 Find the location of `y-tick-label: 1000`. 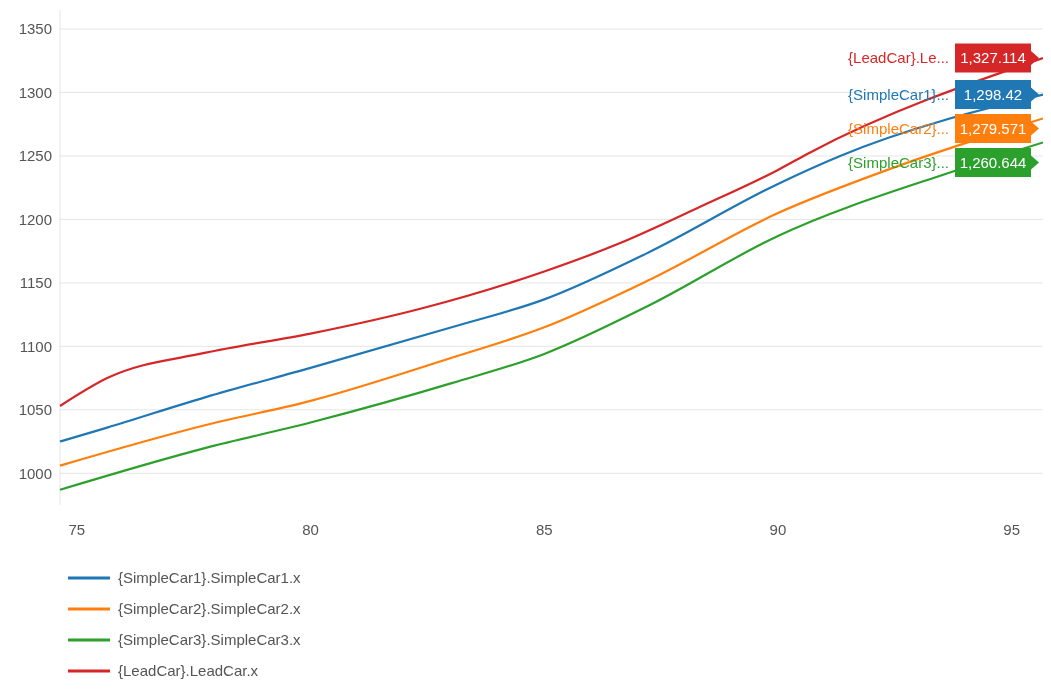

y-tick-label: 1000 is located at coordinates (35, 473).